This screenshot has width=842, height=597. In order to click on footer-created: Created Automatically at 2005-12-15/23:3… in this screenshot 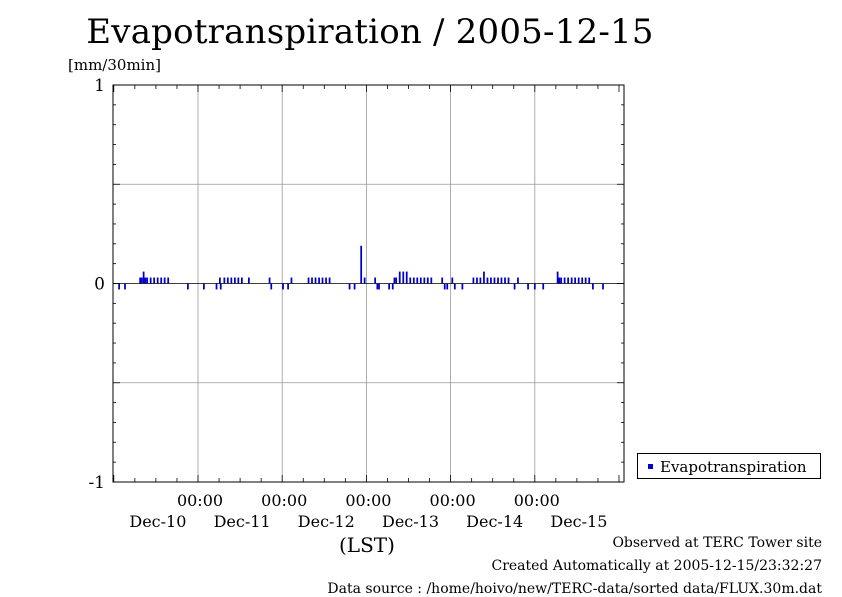, I will do `click(656, 566)`.